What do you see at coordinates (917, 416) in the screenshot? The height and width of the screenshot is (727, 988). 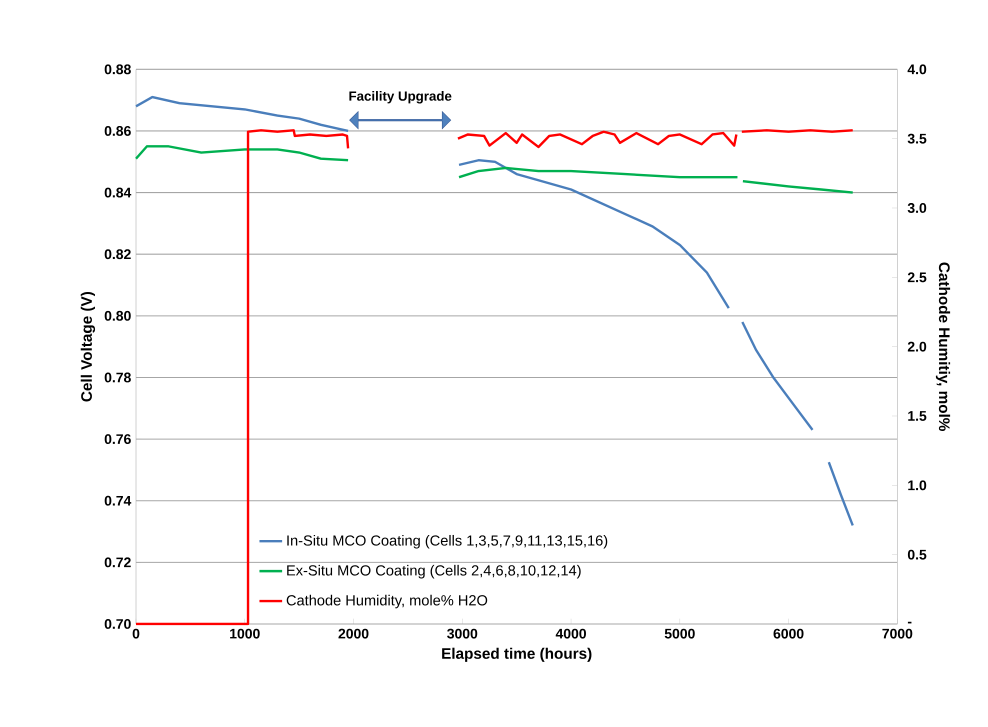 I see `y2-tick-label: 1.5` at bounding box center [917, 416].